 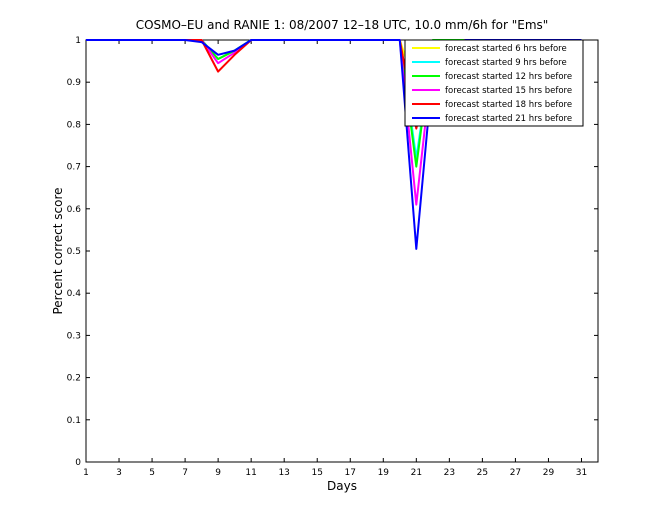 What do you see at coordinates (549, 473) in the screenshot?
I see `x-tick-label: 29` at bounding box center [549, 473].